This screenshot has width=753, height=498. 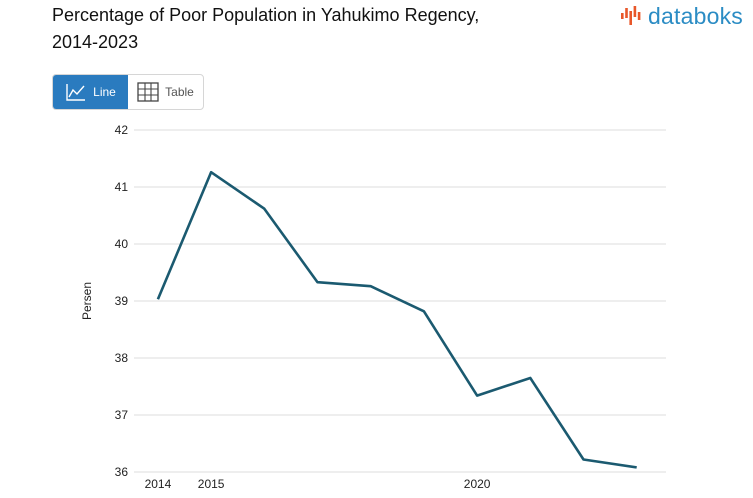 What do you see at coordinates (87, 301) in the screenshot?
I see `y-axis-title: Persen` at bounding box center [87, 301].